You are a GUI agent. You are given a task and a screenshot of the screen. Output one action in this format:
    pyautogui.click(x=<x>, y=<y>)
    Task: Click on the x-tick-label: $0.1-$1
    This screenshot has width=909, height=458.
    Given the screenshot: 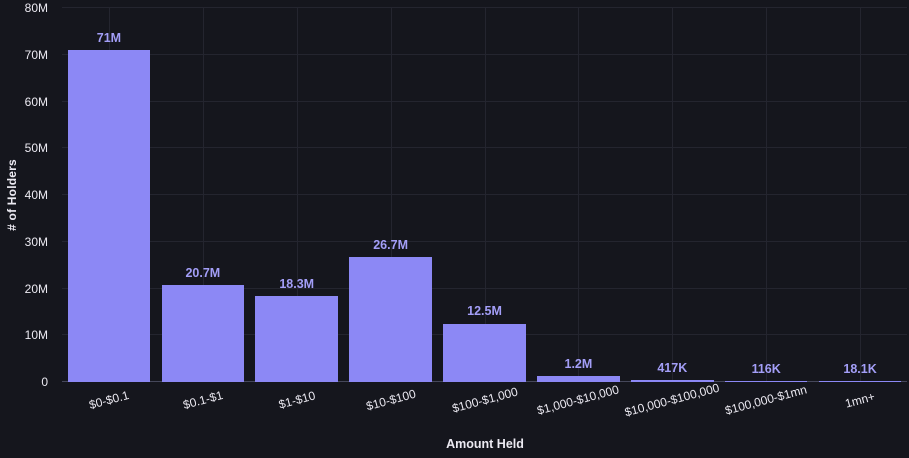 What is the action you would take?
    pyautogui.click(x=203, y=400)
    